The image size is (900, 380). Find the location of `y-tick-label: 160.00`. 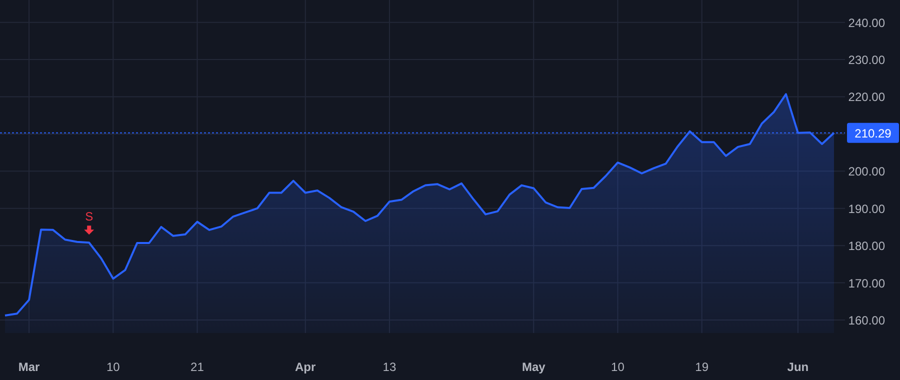

y-tick-label: 160.00 is located at coordinates (867, 320).